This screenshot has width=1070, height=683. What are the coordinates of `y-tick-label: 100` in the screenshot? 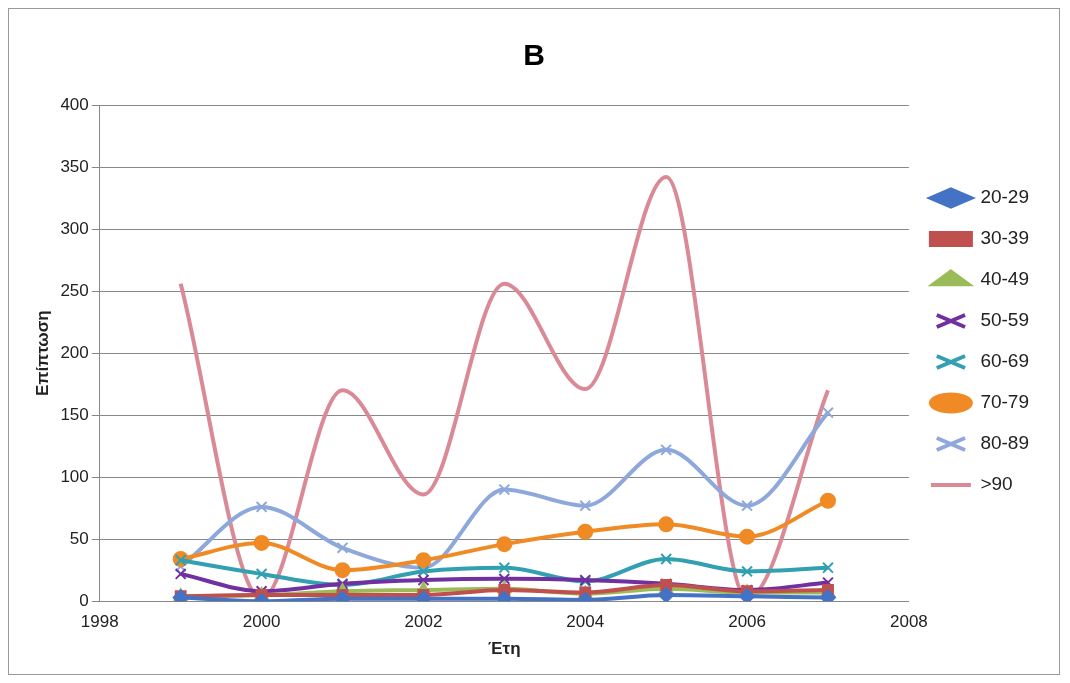 It's located at (74, 476).